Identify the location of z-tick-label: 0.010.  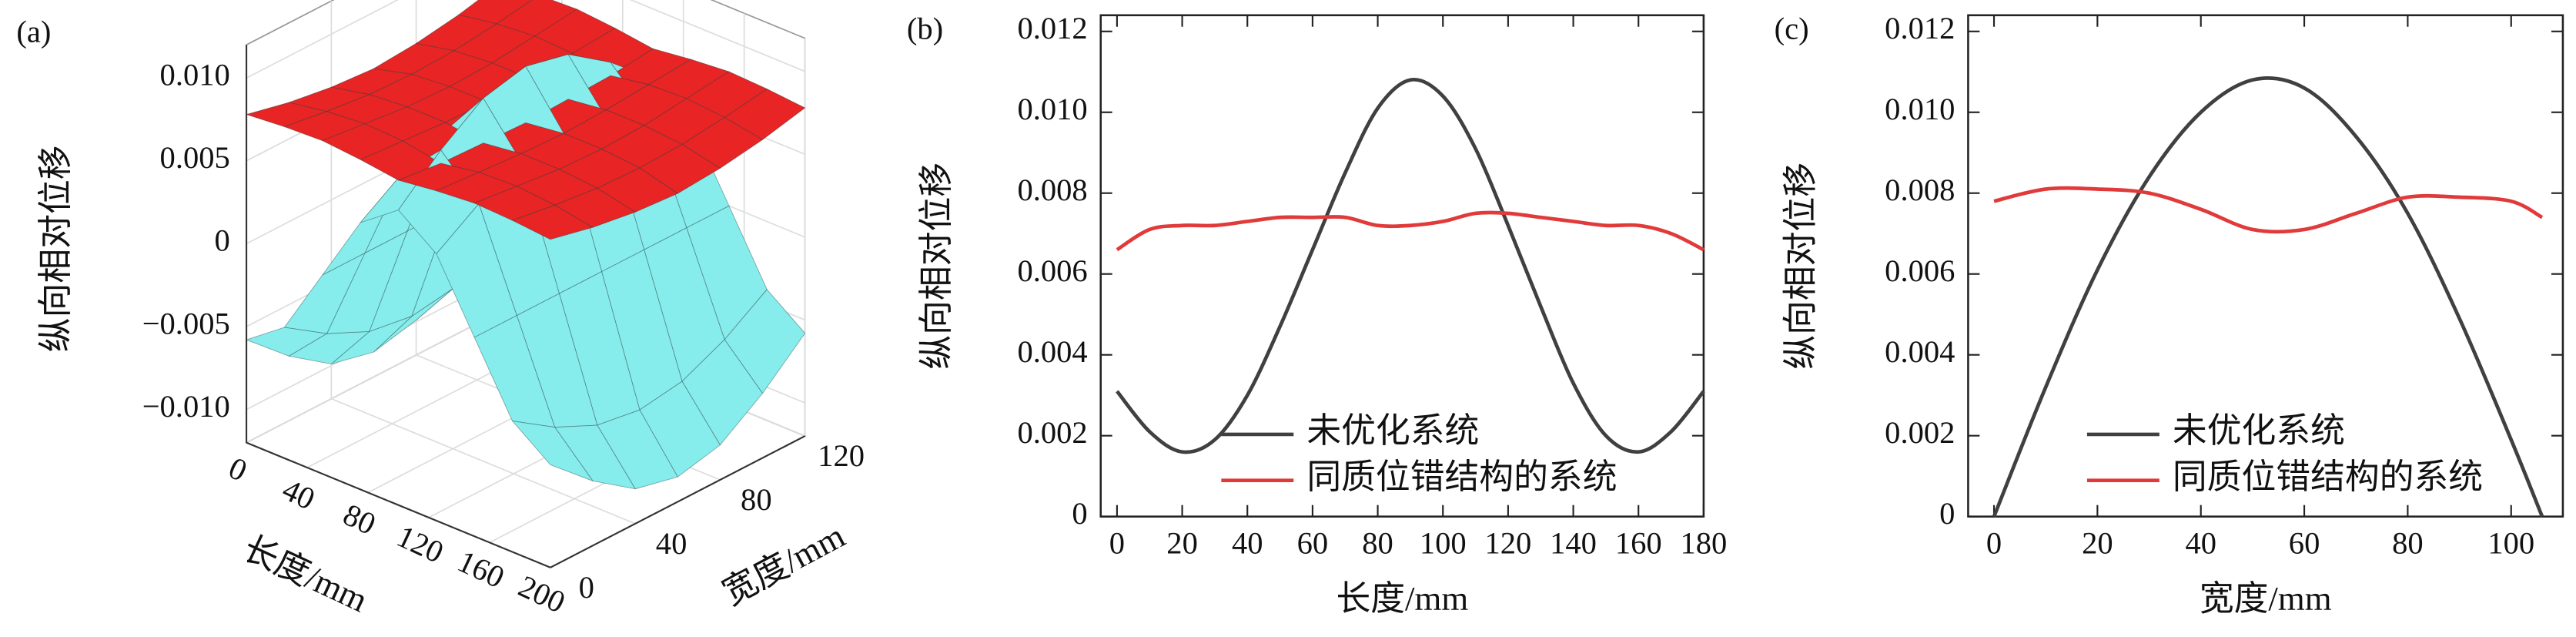
(195, 75).